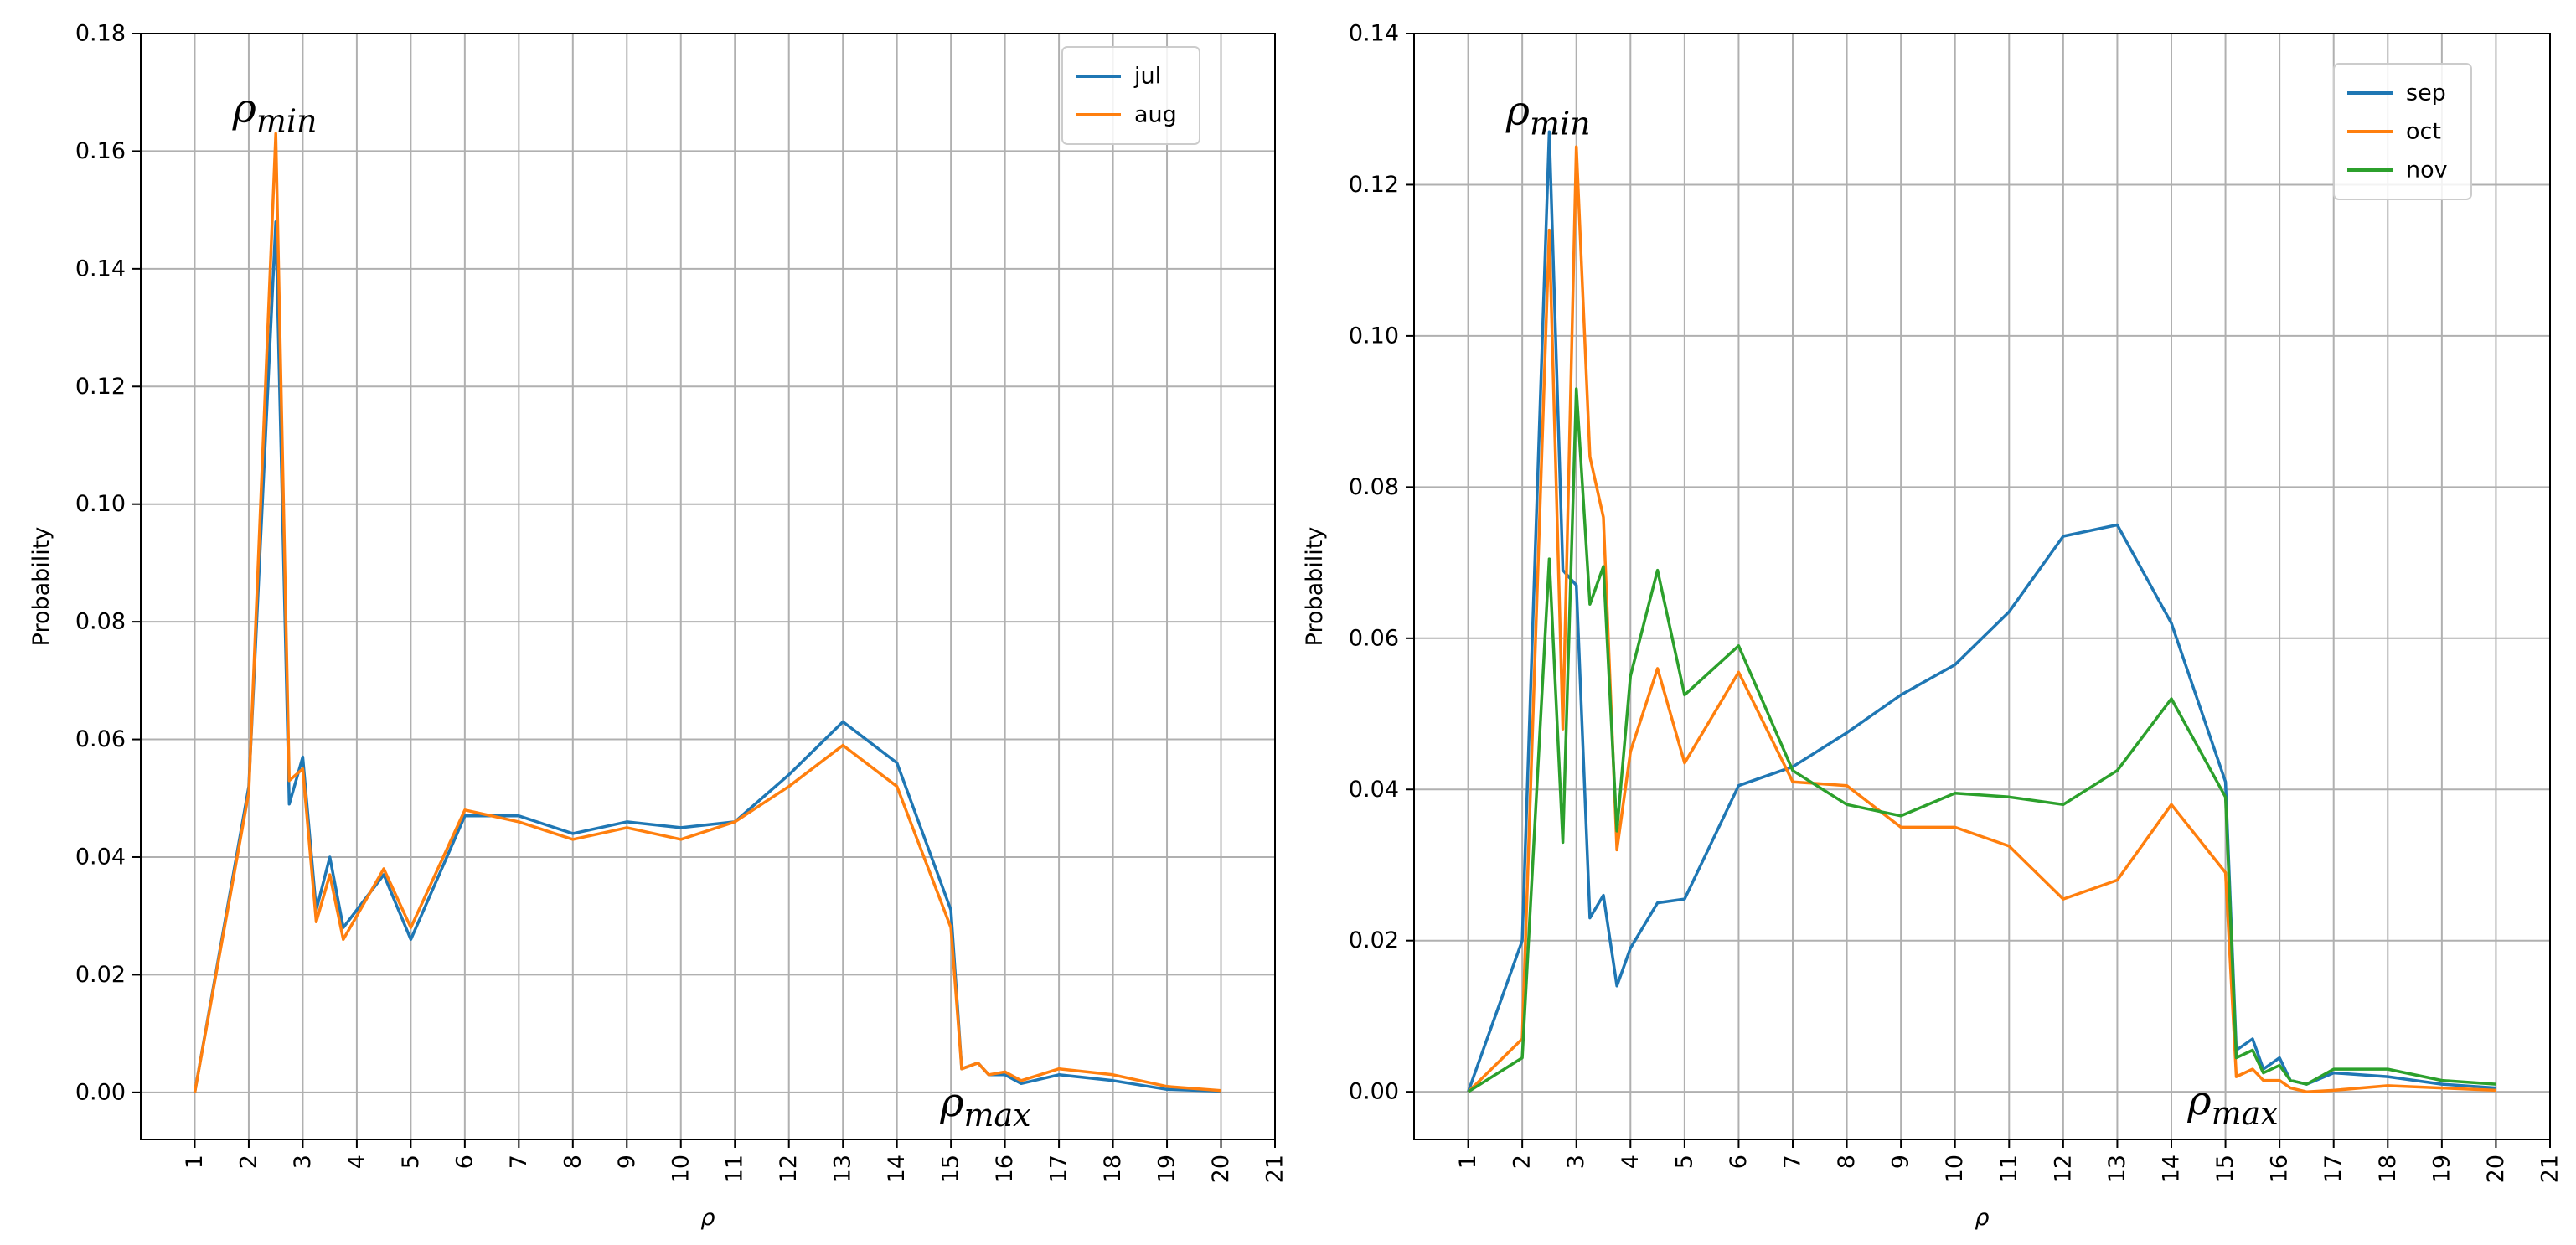 The width and height of the screenshot is (2576, 1245). Describe the element at coordinates (100, 151) in the screenshot. I see `y-tick-label: 0.16` at that location.